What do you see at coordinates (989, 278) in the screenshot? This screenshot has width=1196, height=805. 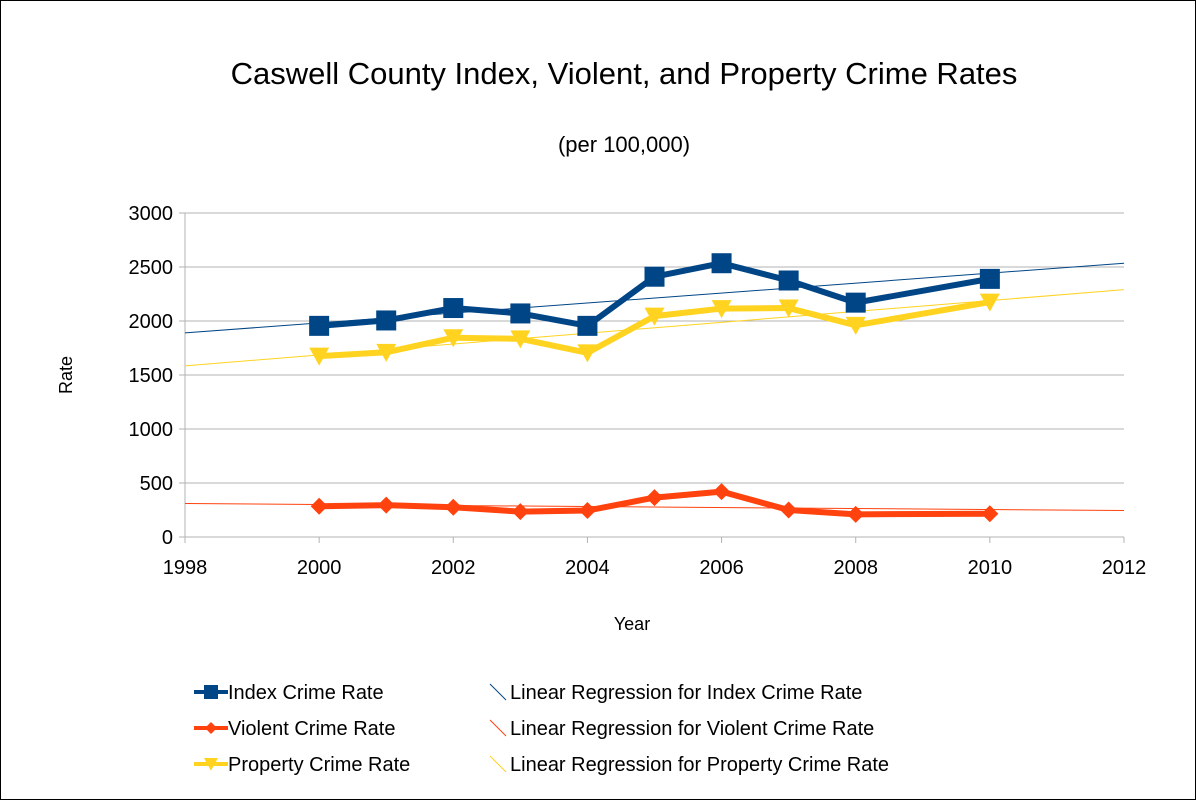 I see `point-index-crime-rate-2010` at bounding box center [989, 278].